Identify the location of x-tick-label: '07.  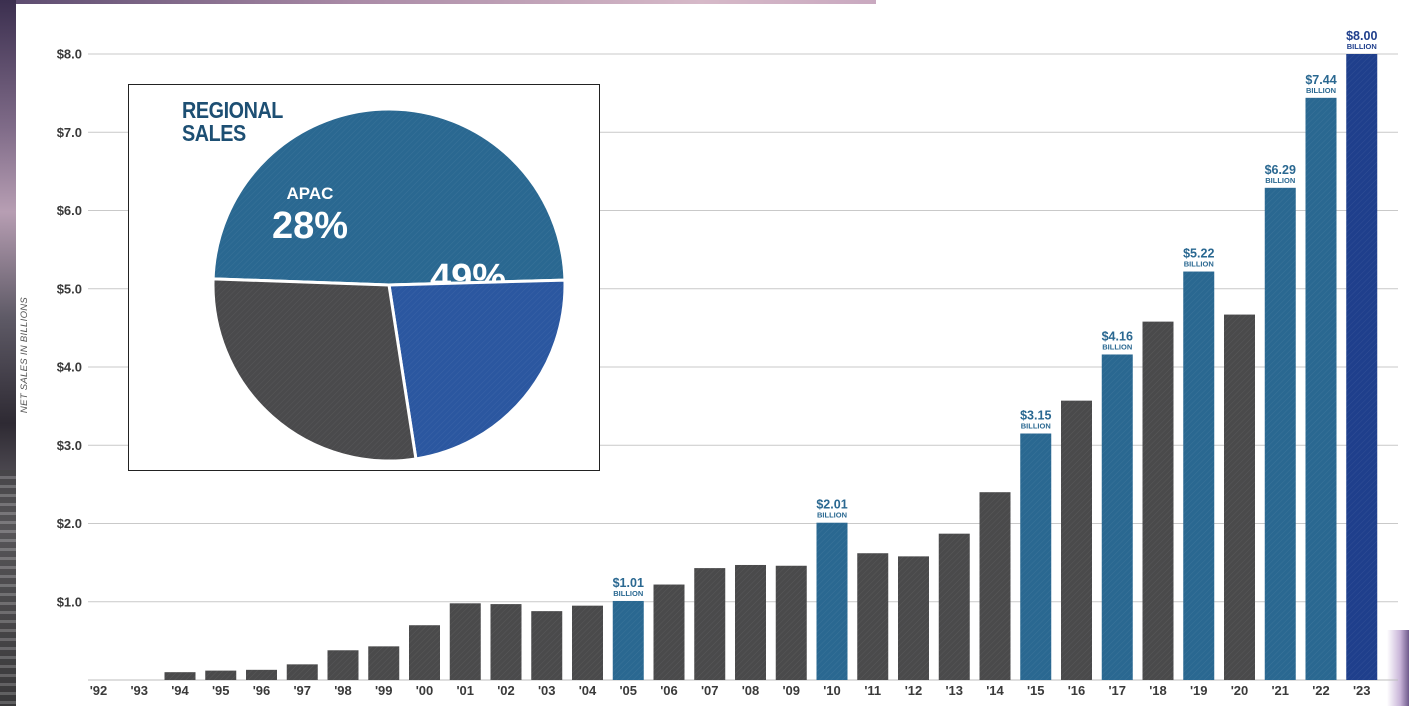
(710, 690).